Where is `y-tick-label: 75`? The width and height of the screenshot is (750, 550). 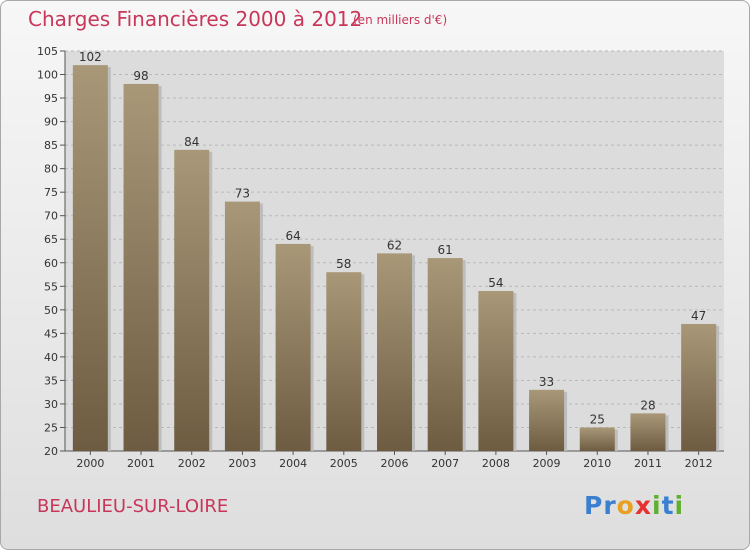
y-tick-label: 75 is located at coordinates (51, 192).